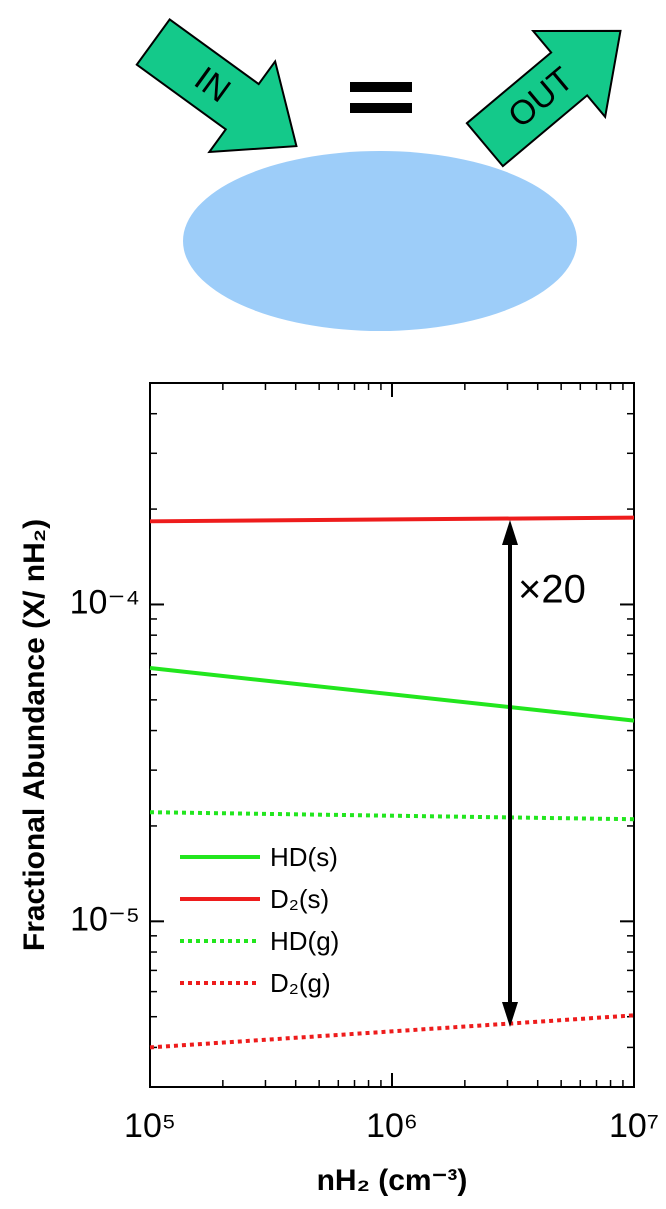  What do you see at coordinates (150, 1126) in the screenshot?
I see `x-tick-label: 10⁵` at bounding box center [150, 1126].